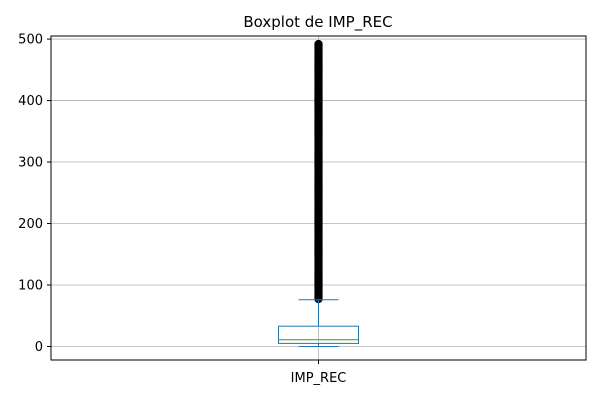 The width and height of the screenshot is (600, 400). What do you see at coordinates (319, 378) in the screenshot?
I see `x-tick-label: IMP_REC` at bounding box center [319, 378].